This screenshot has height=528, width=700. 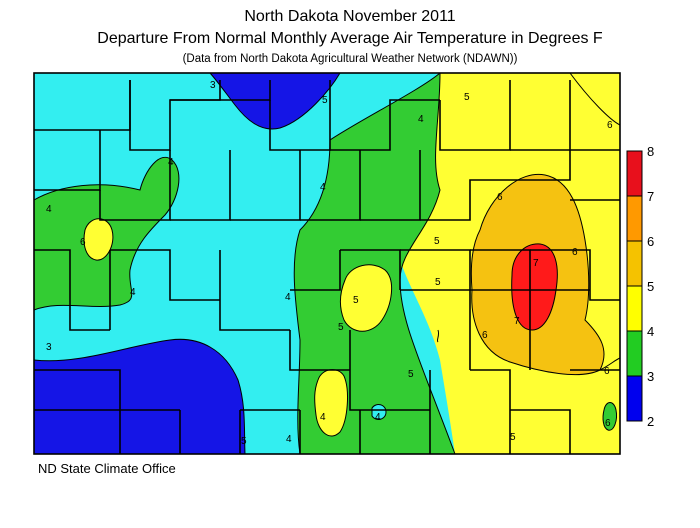 I want to click on legend-label: 3, so click(x=650, y=376).